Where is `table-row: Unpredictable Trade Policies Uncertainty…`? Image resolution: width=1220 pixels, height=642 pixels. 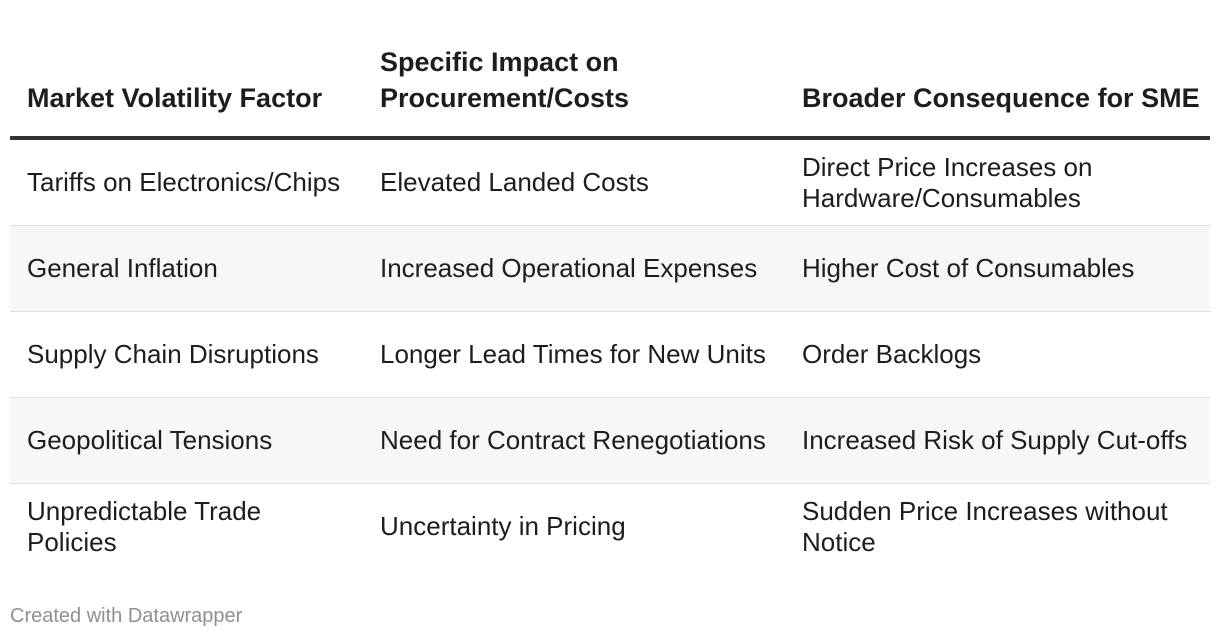
table-row: Unpredictable Trade Policies Uncertainty… is located at coordinates (610, 527).